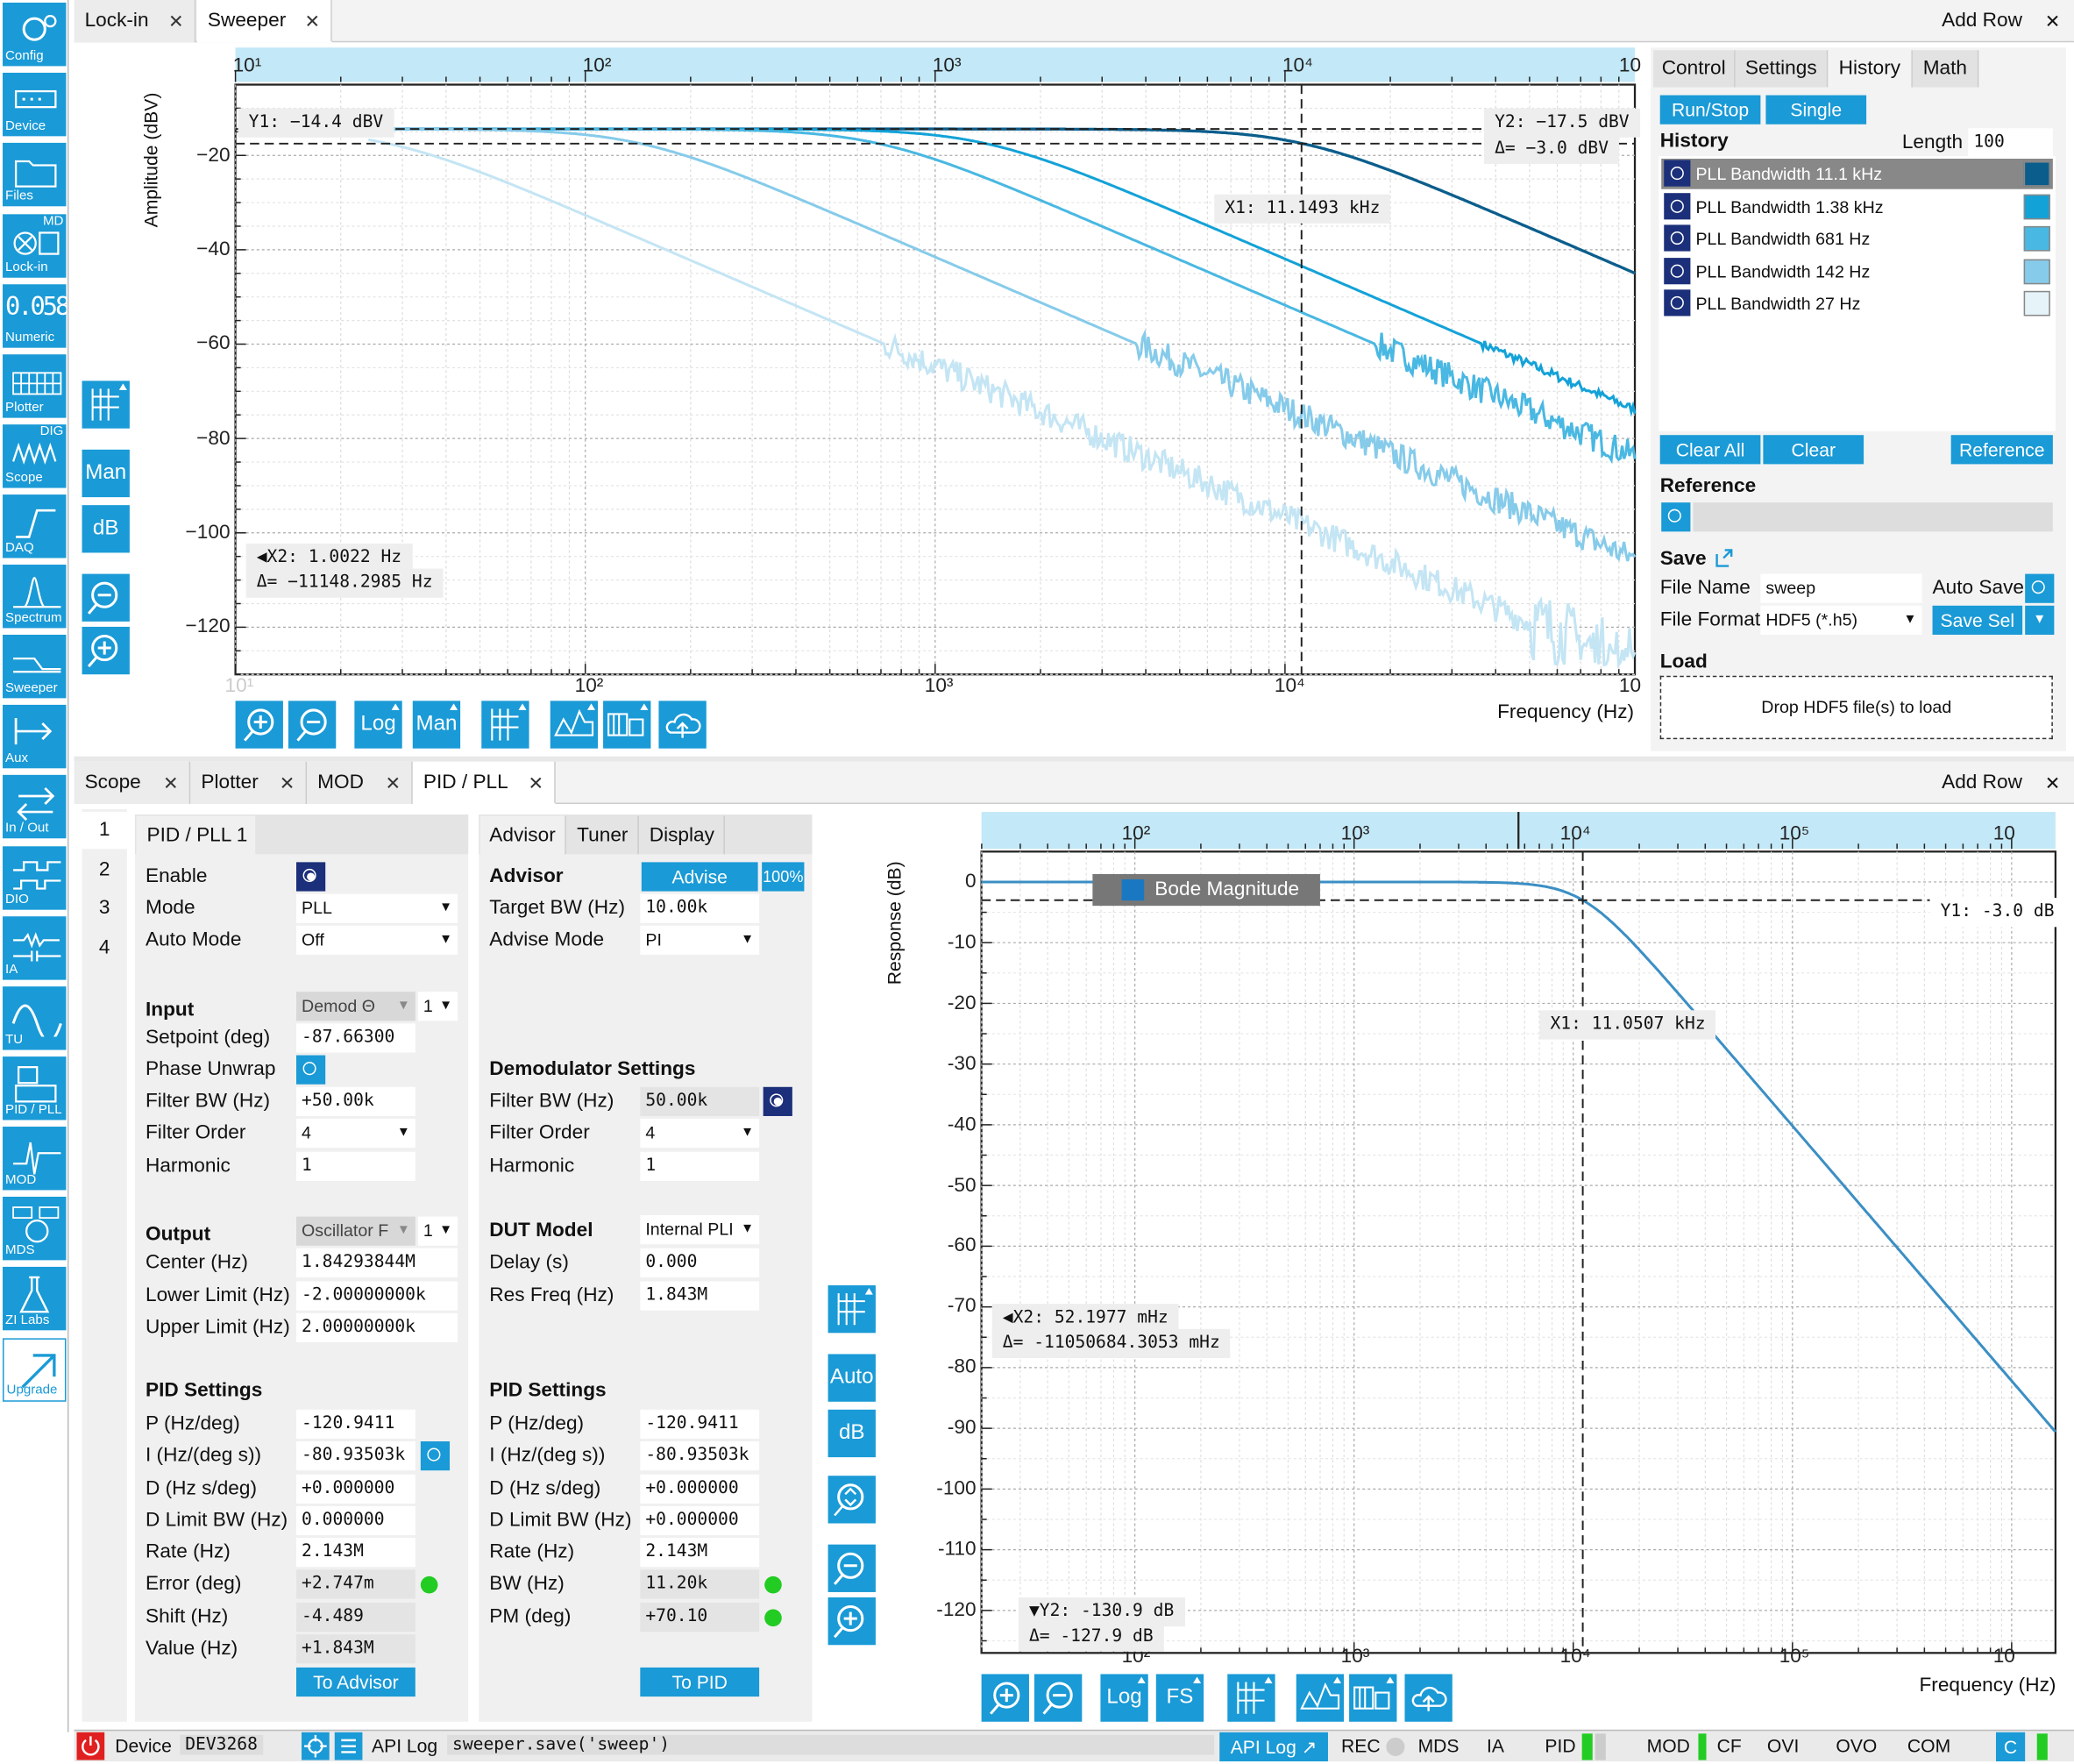  What do you see at coordinates (1321, 1698) in the screenshot?
I see `bode-math-button` at bounding box center [1321, 1698].